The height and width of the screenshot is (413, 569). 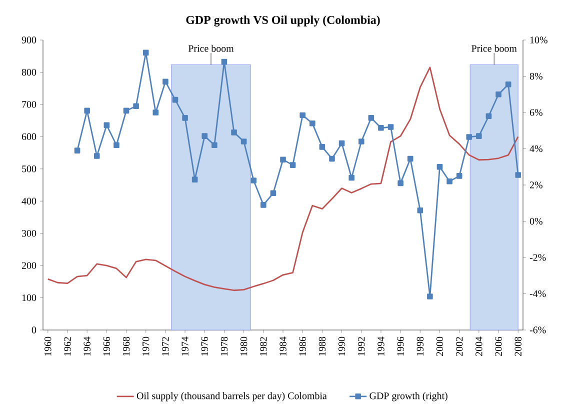 I want to click on y-tick-label: 0, so click(x=34, y=330).